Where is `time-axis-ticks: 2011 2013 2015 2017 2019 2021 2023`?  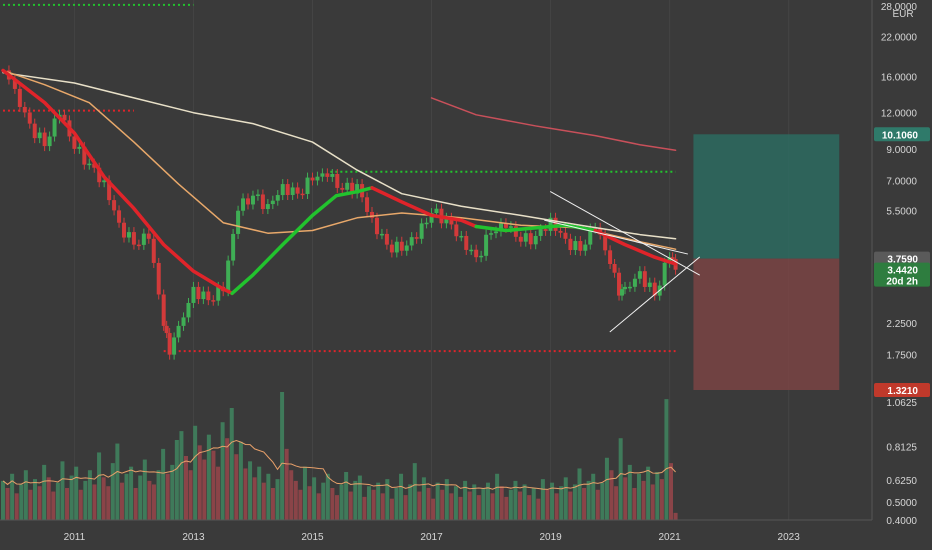 time-axis-ticks: 2011 2013 2015 2017 2019 2021 2023 is located at coordinates (432, 537).